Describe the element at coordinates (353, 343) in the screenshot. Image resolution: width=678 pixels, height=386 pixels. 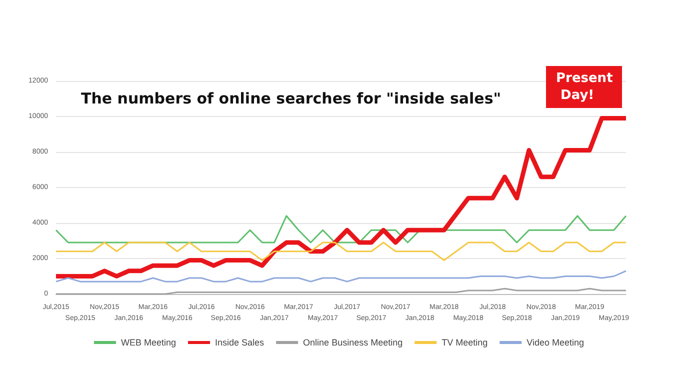
I see `legend-label: Online Business Meeting` at that location.